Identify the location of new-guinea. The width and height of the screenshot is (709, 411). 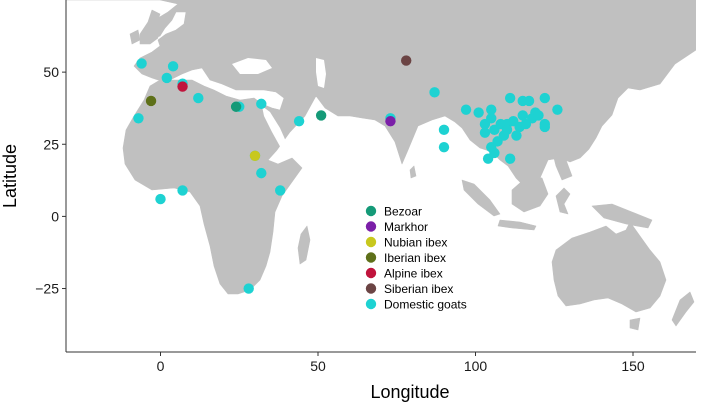
(622, 216).